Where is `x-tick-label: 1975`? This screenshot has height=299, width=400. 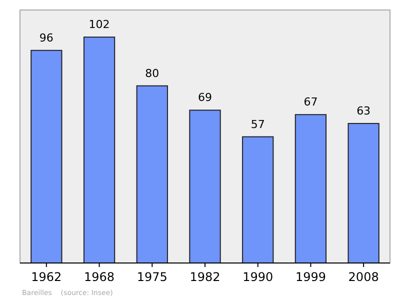
x-tick-label: 1975 is located at coordinates (152, 277).